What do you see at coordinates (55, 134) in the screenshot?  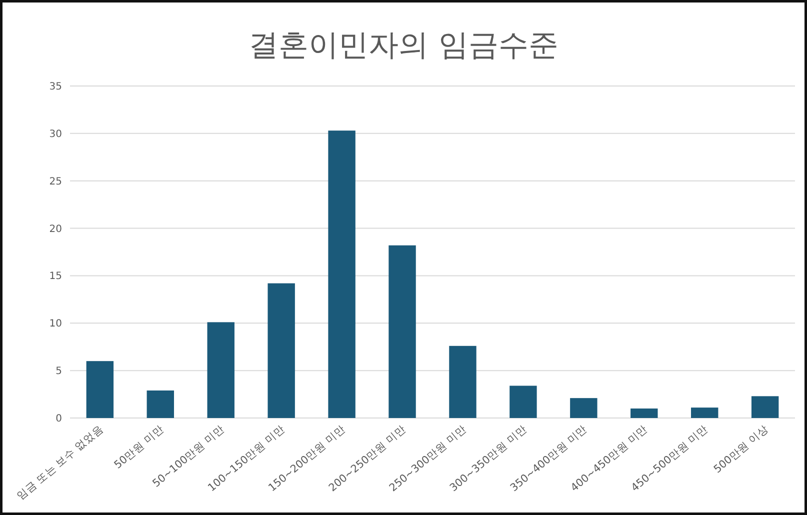 I see `y-tick-label: 30` at bounding box center [55, 134].